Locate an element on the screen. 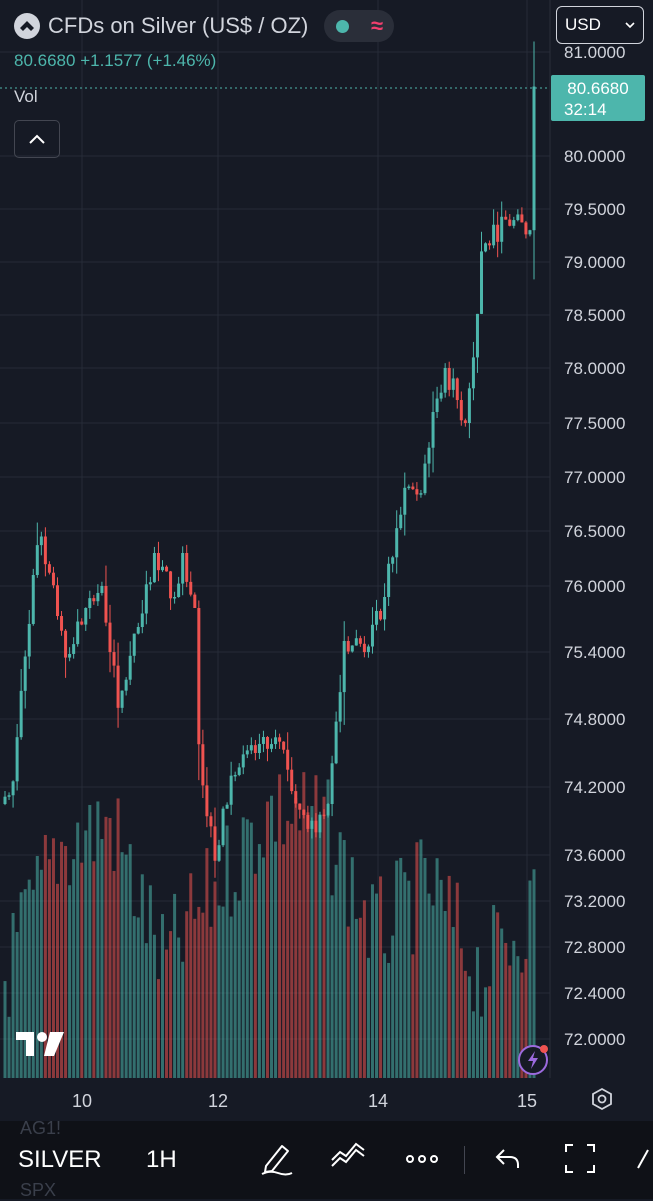  y-tick-label: 79.5000 is located at coordinates (594, 209).